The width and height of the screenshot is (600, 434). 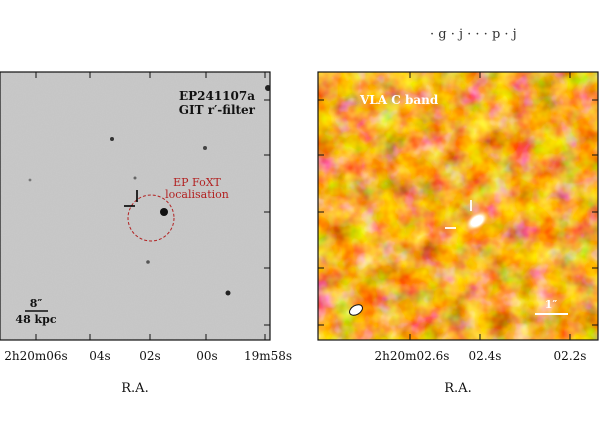 What do you see at coordinates (477, 221) in the screenshot?
I see `radio-source-core` at bounding box center [477, 221].